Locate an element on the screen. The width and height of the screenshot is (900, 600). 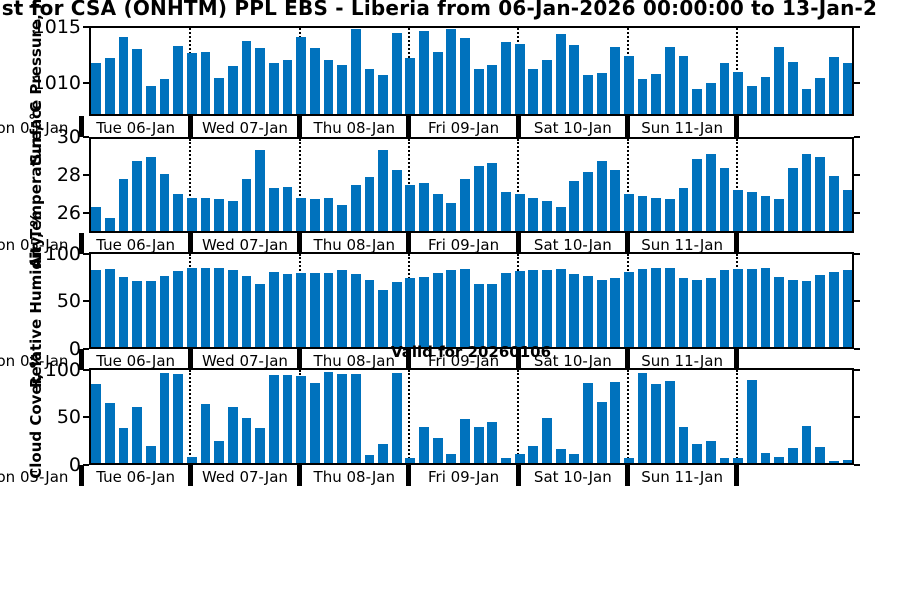
surface-pressure-plot-area is located at coordinates (471, 71).